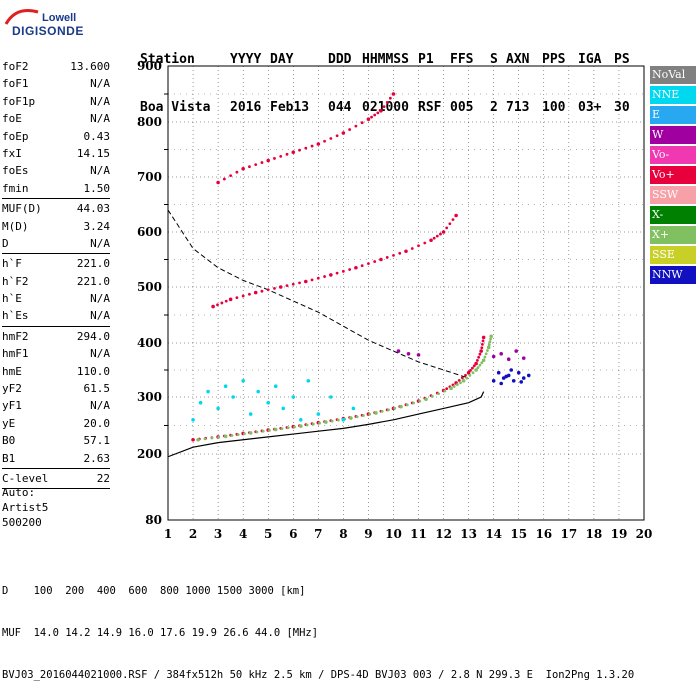 This screenshot has width=700, height=696. Describe the element at coordinates (93, 264) in the screenshot. I see `param-value: 221.0` at that location.